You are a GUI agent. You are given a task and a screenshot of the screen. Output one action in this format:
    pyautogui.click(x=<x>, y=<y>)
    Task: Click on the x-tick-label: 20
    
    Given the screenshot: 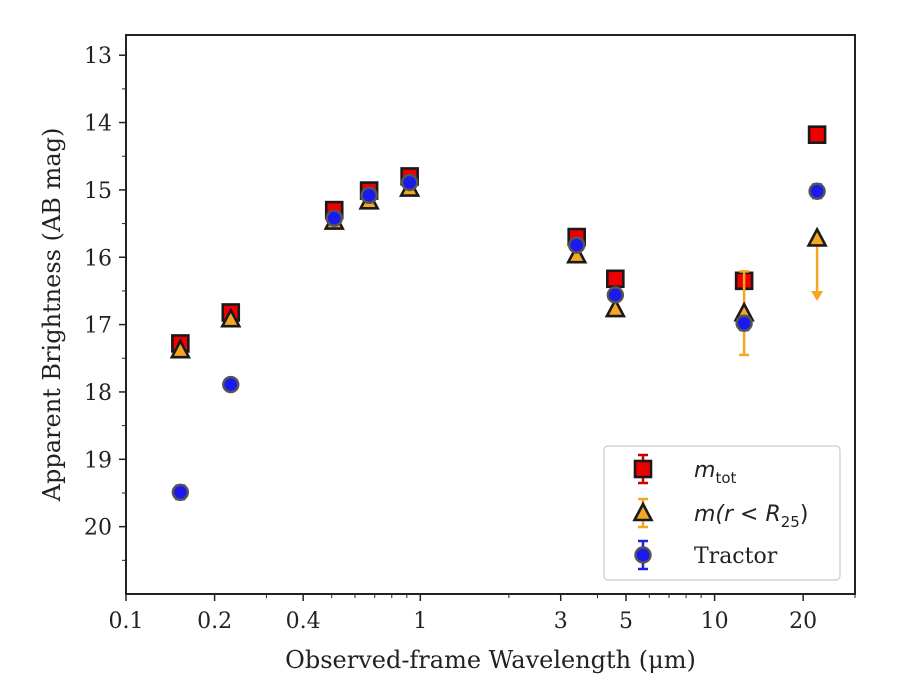 What is the action you would take?
    pyautogui.click(x=803, y=621)
    